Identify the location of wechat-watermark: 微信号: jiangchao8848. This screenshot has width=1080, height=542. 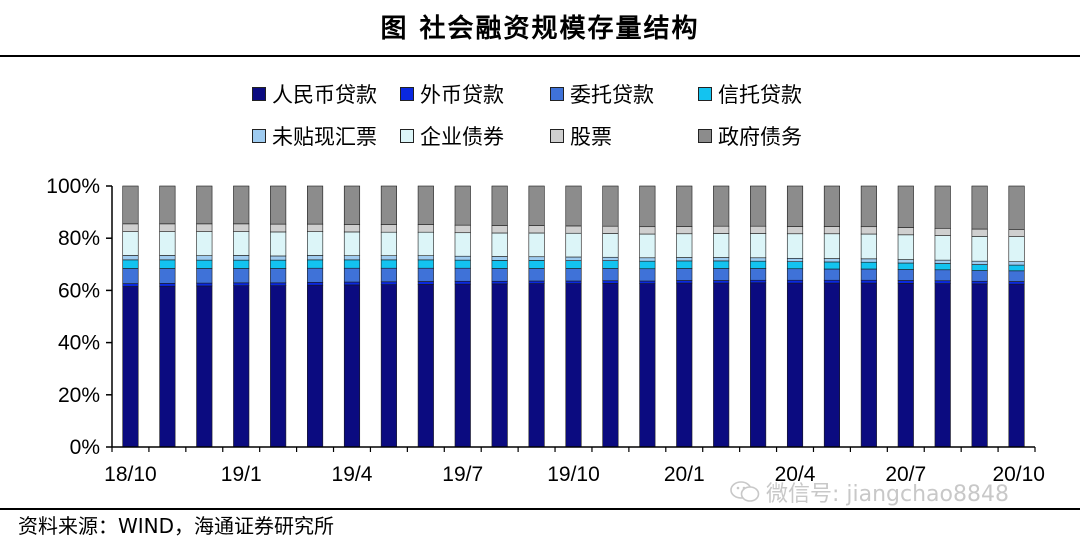
(869, 492).